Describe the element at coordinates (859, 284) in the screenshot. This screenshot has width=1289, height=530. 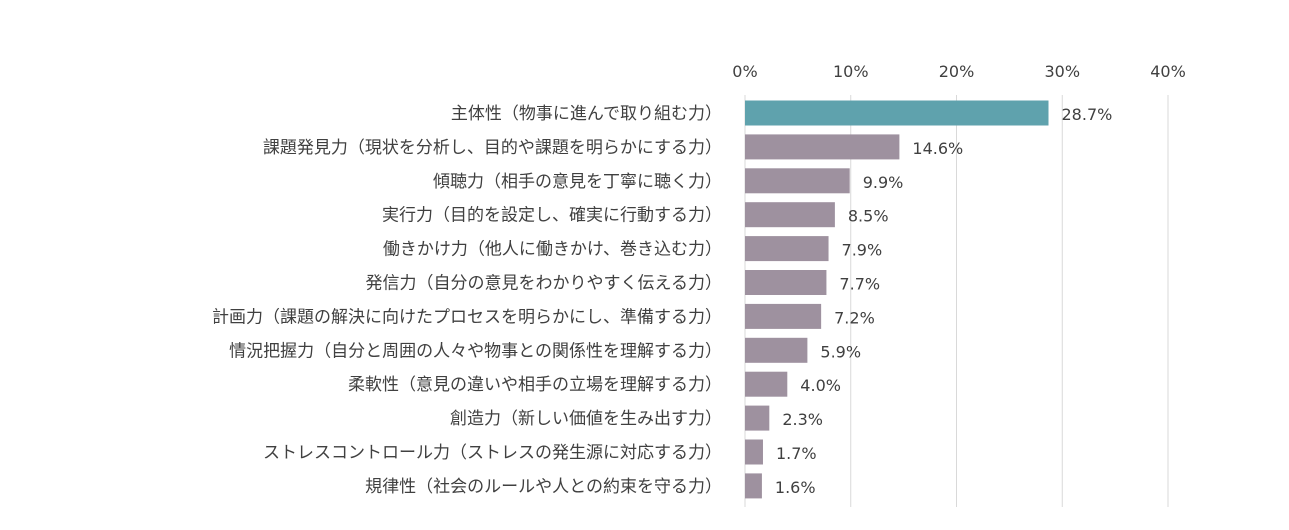
I see `data-label-6: 7.7%` at that location.